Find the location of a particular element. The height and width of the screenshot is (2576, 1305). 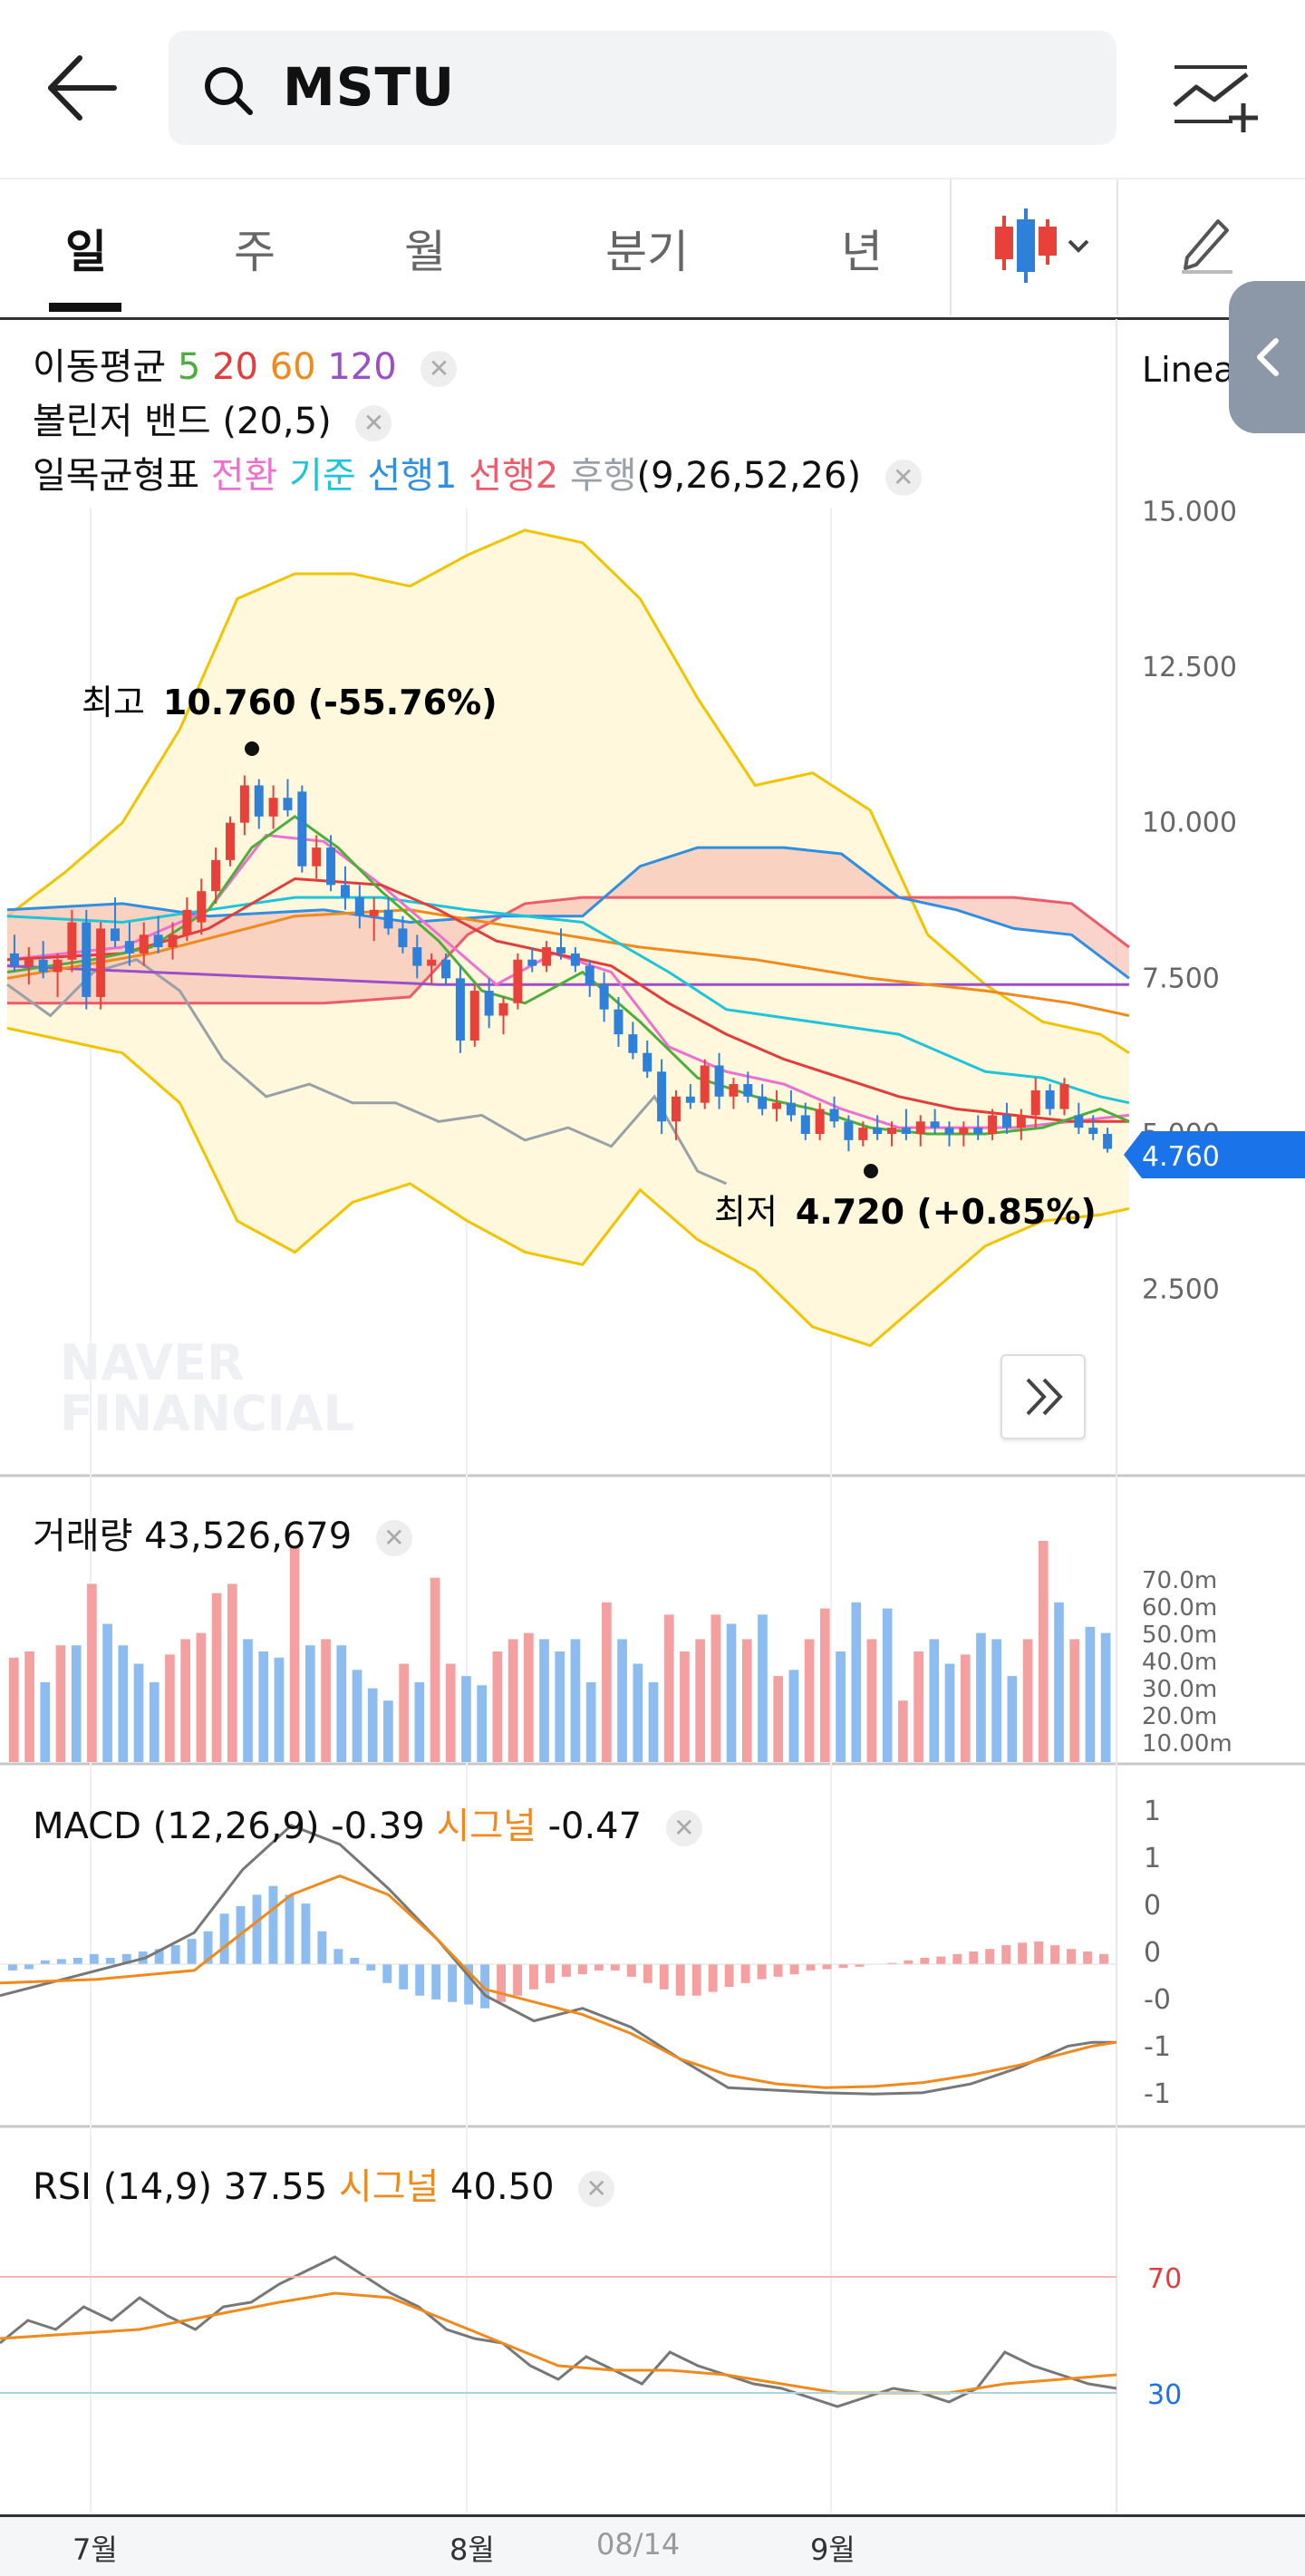

ichimoku-senkou1-line is located at coordinates (568, 913).